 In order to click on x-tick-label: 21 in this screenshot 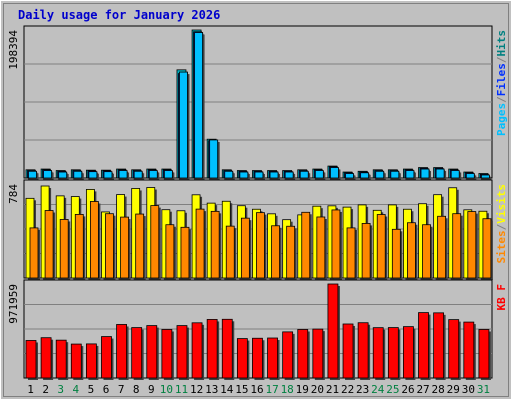, I will do `click(332, 389)`.